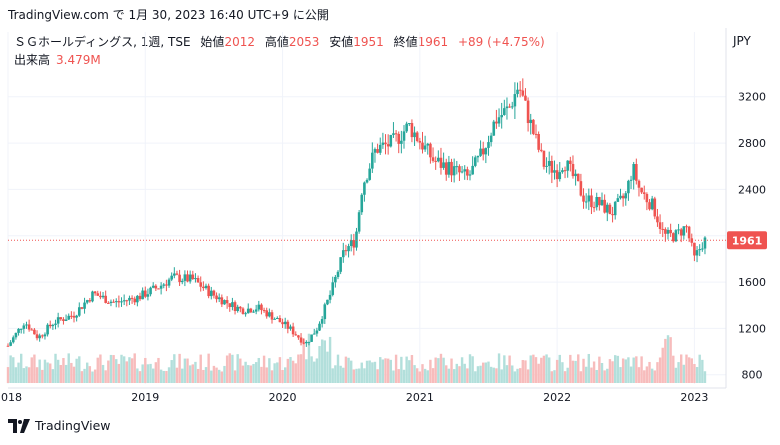 The width and height of the screenshot is (780, 445). What do you see at coordinates (752, 97) in the screenshot?
I see `y-tick-label: 3200` at bounding box center [752, 97].